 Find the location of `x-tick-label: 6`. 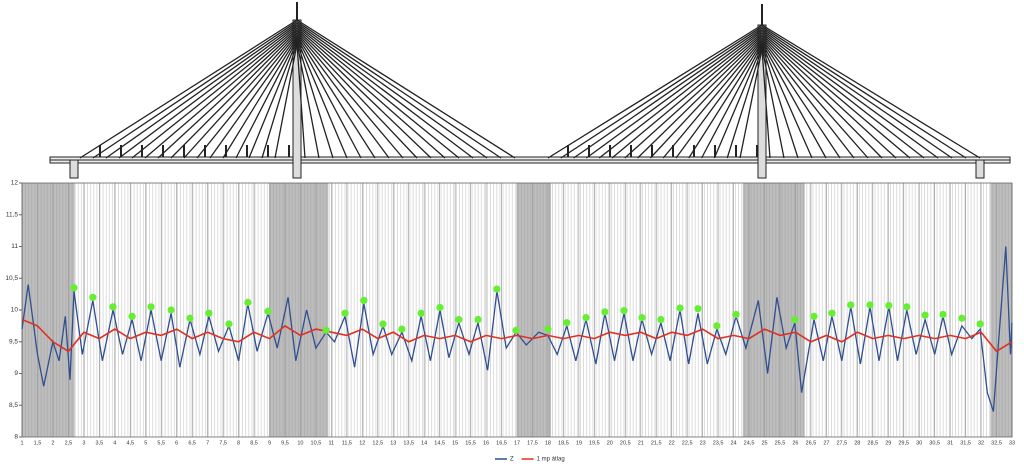

x-tick-label: 6 is located at coordinates (176, 443).